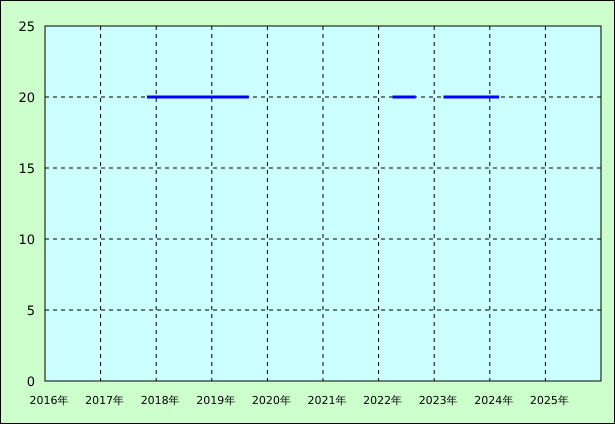  What do you see at coordinates (271, 400) in the screenshot?
I see `x-tick-label: 2020年` at bounding box center [271, 400].